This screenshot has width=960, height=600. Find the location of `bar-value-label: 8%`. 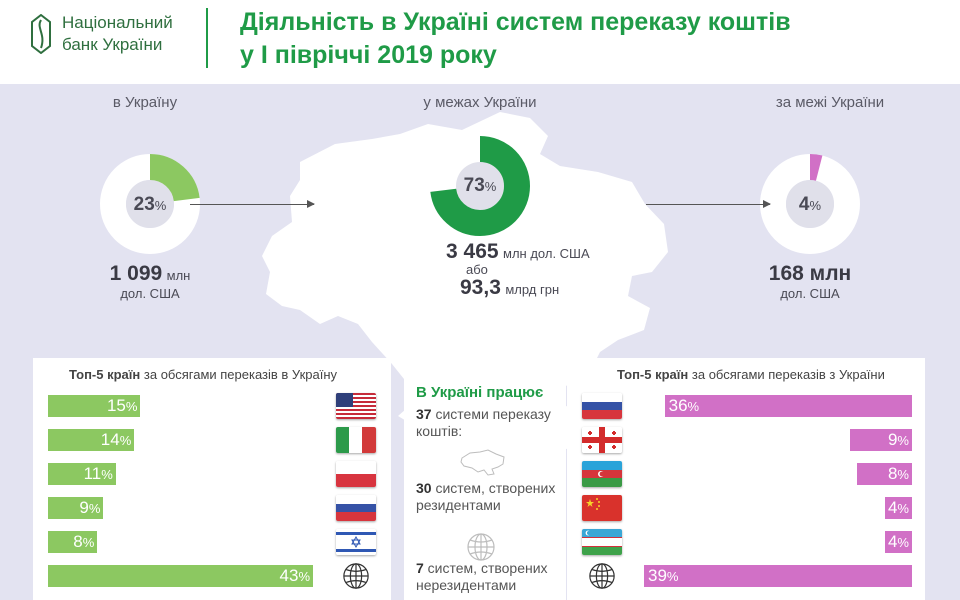

bar-value-label: 8% is located at coordinates (898, 474).